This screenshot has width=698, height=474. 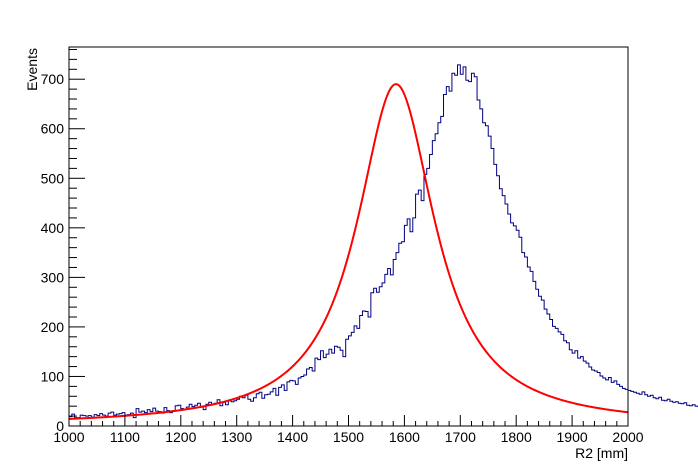 I want to click on y-axis-label: Events, so click(x=32, y=69).